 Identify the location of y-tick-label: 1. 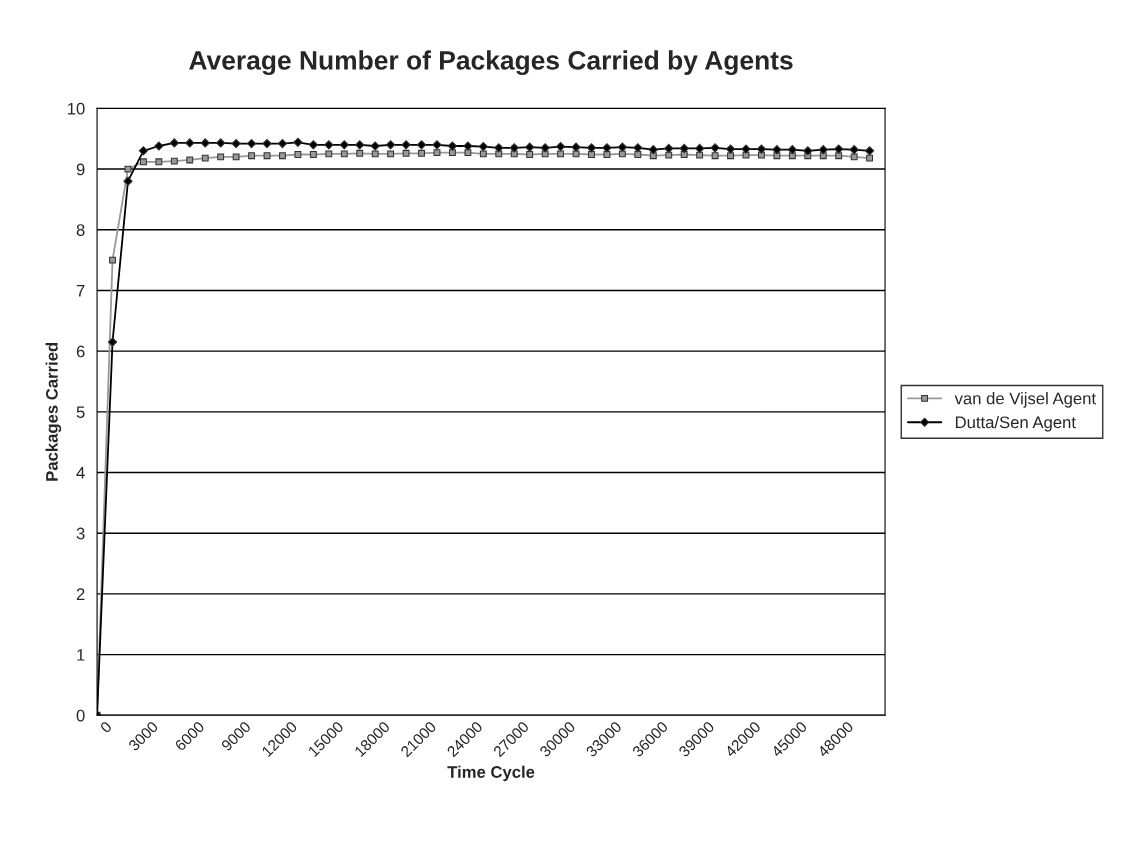
(81, 655).